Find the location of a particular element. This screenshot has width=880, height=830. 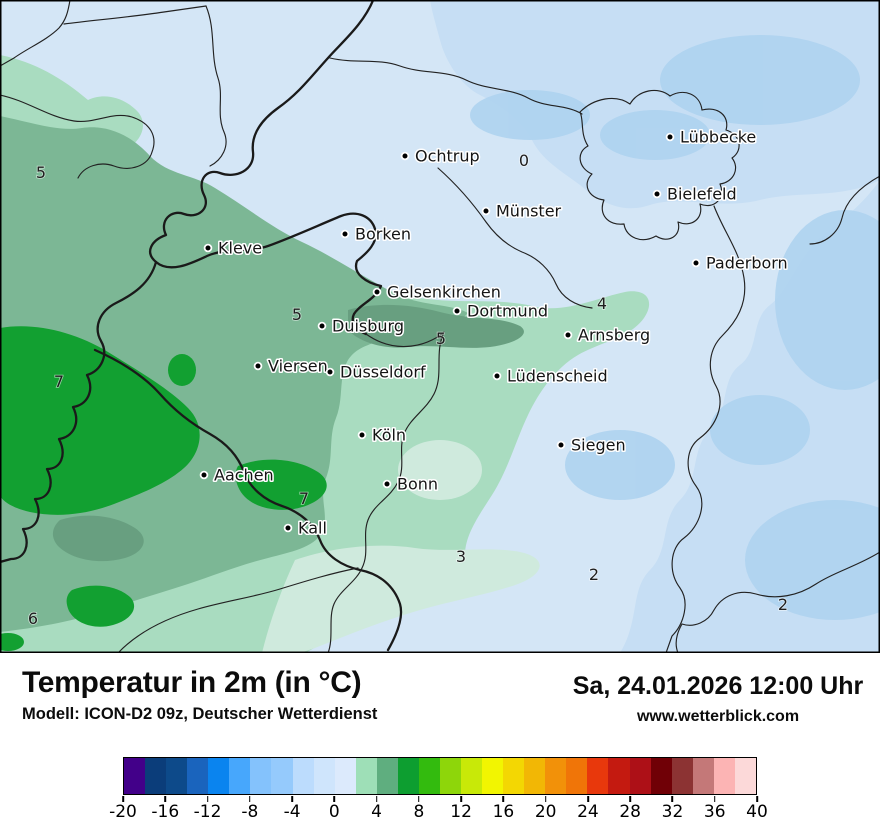

city-label: Siegen is located at coordinates (598, 445).